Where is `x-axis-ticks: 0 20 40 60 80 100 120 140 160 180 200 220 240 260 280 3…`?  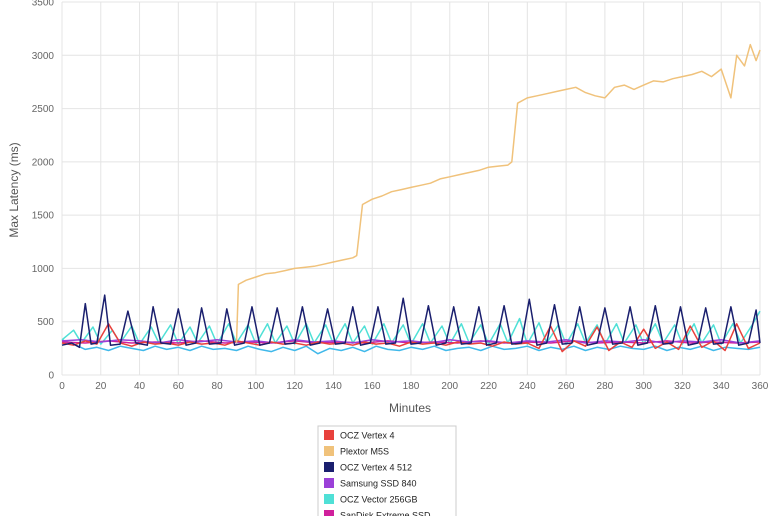 x-axis-ticks: 0 20 40 60 80 100 120 140 160 180 200 220 240 260 280 3… is located at coordinates (414, 386).